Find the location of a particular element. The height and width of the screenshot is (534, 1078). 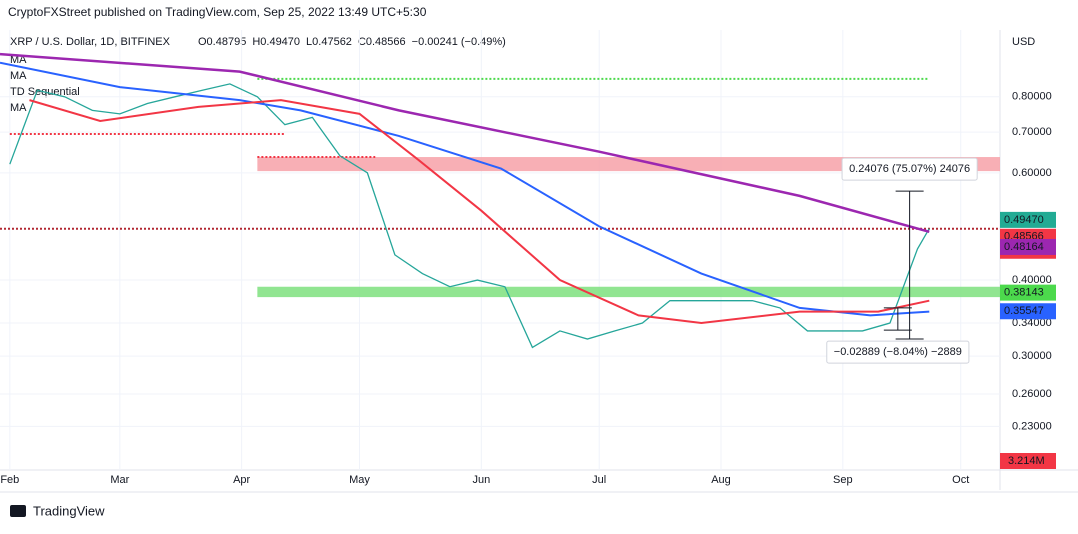

price-label: 0.49470 is located at coordinates (1024, 220).